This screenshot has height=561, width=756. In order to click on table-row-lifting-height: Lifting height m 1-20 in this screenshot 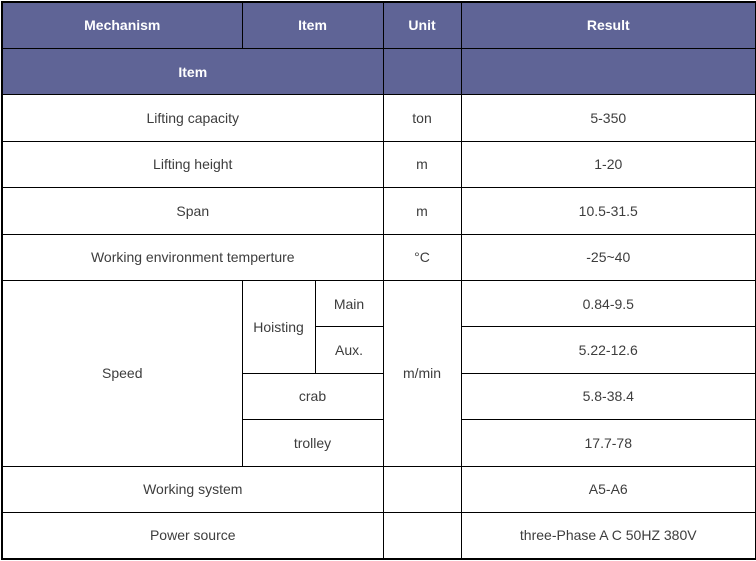, I will do `click(378, 164)`.